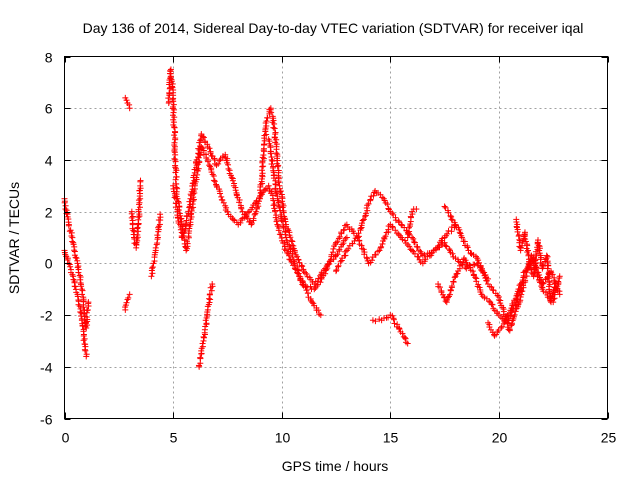  What do you see at coordinates (410, 224) in the screenshot?
I see `data-point-track-m` at bounding box center [410, 224].